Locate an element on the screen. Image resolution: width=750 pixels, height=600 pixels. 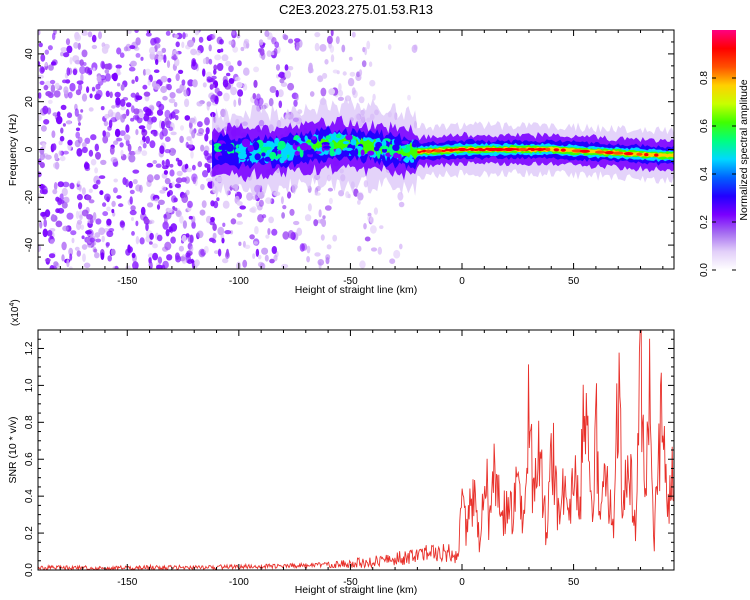
snr-exponent-base: (x10 is located at coordinates (15, 316).